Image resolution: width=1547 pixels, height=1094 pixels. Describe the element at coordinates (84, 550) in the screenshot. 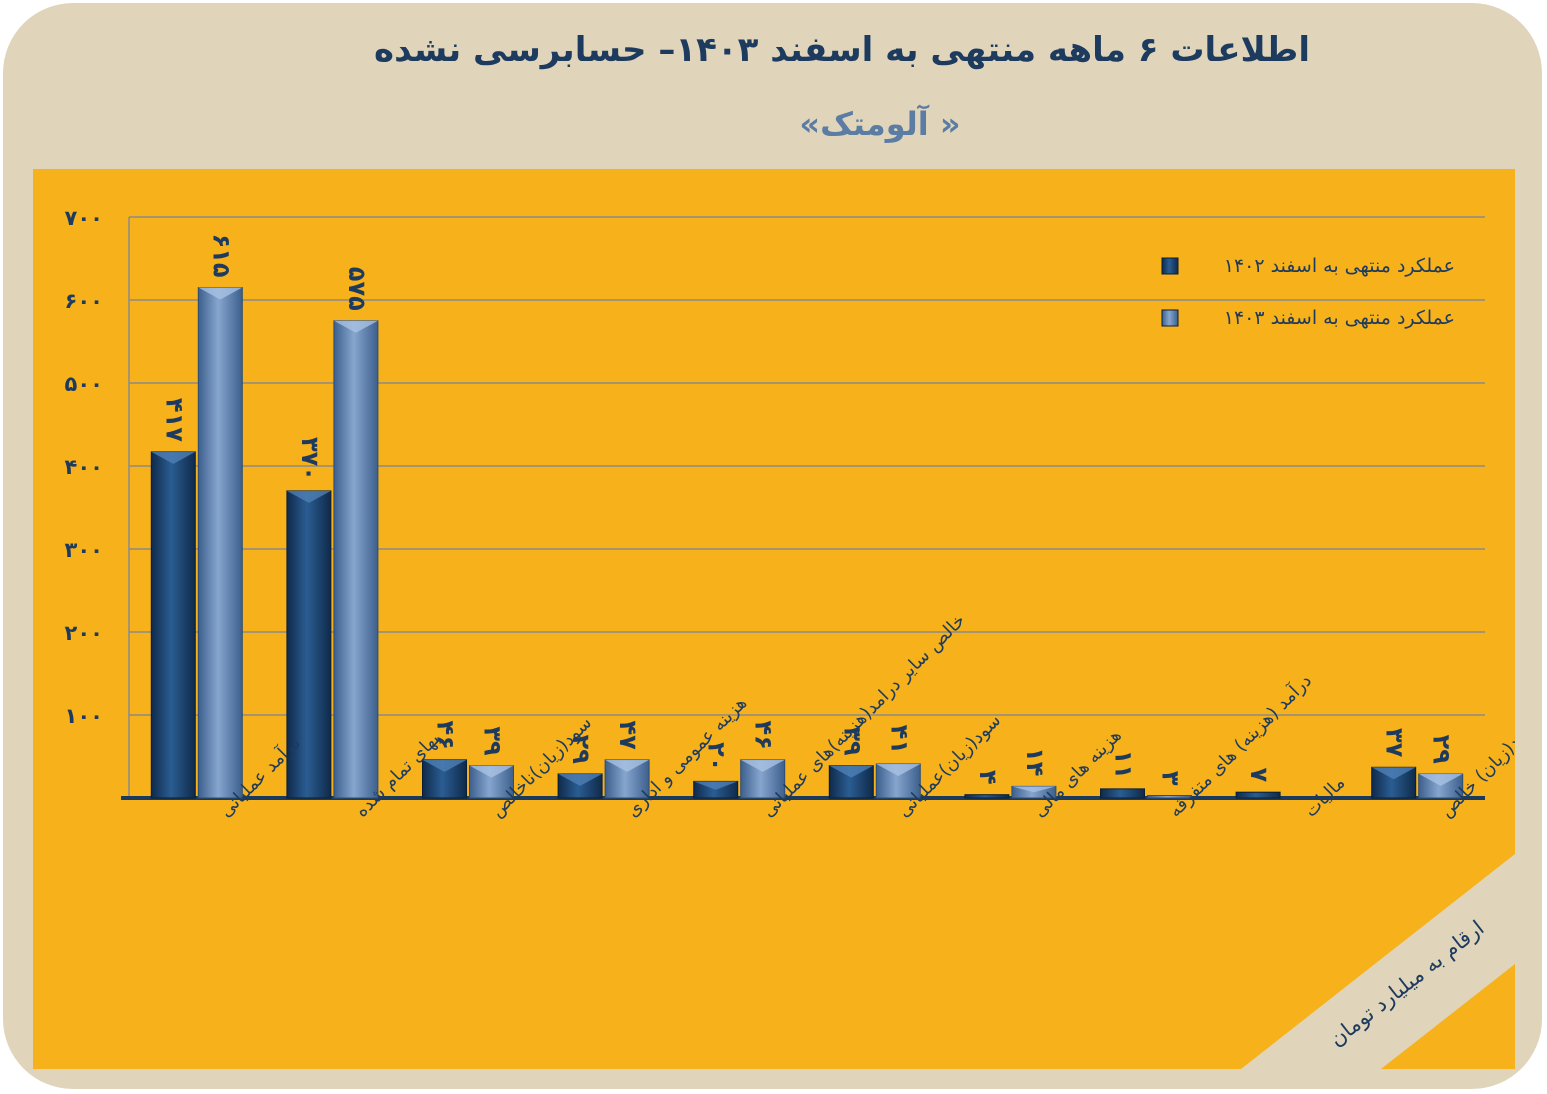

I see `y-tick-label: ۳۰۰` at that location.